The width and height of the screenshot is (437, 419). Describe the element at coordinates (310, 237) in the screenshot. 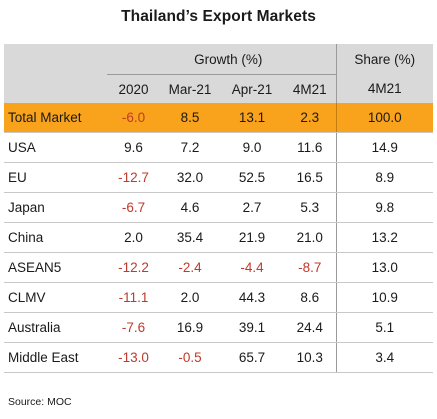

I see `growth-cell: 21.0` at that location.